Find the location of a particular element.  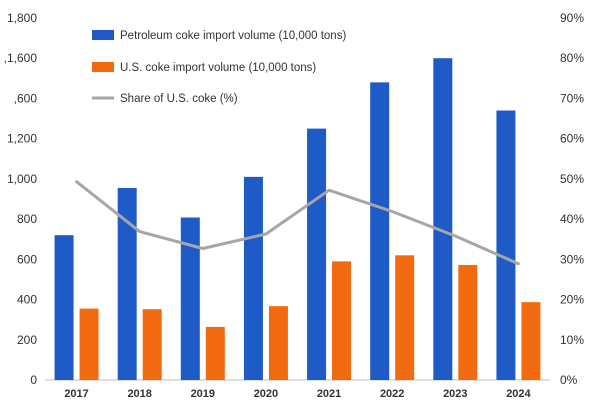

left-axis-tick-label: ,1,600 is located at coordinates (21, 58).